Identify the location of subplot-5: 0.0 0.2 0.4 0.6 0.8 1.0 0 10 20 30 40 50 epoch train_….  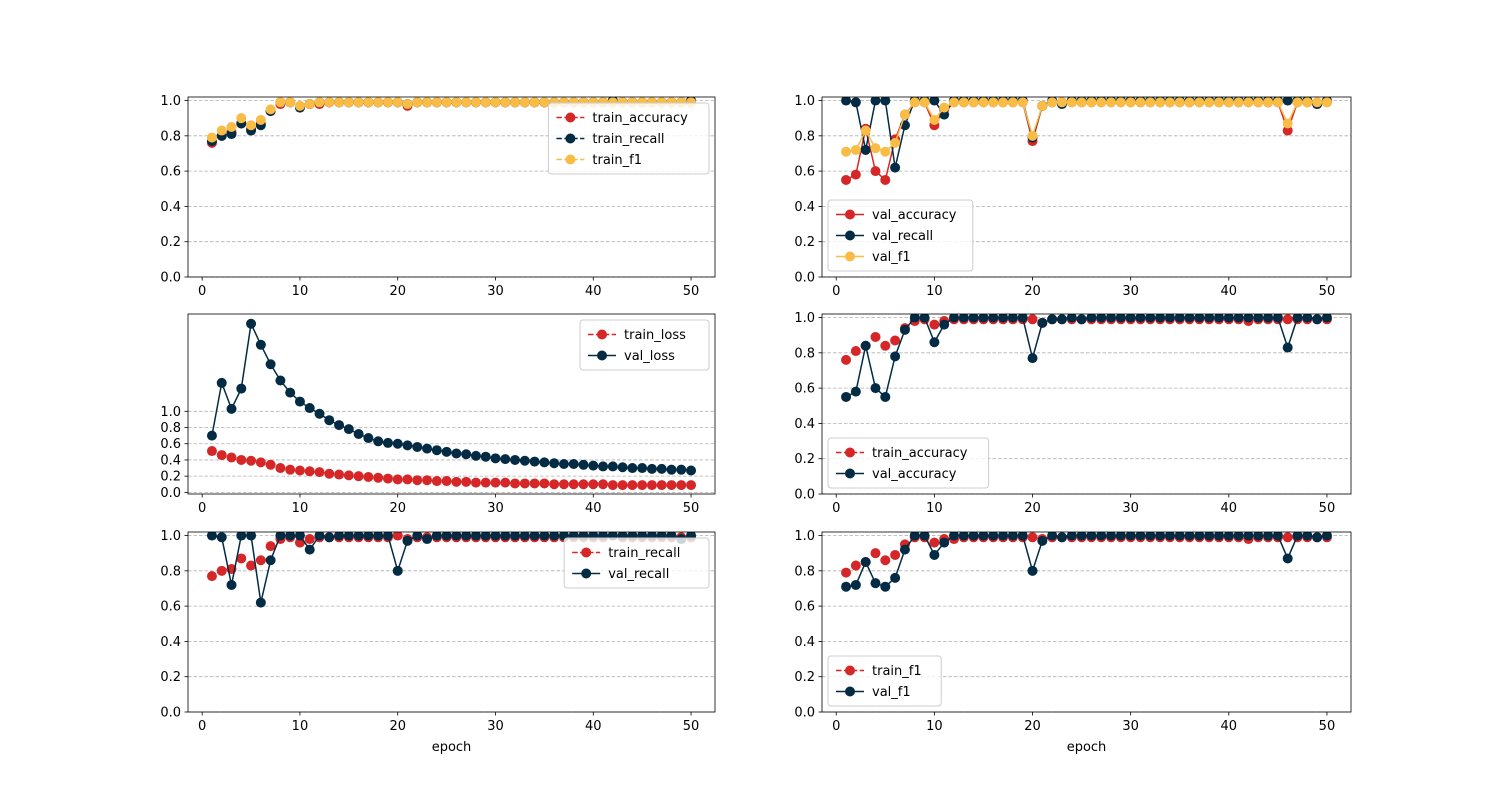
(438, 642).